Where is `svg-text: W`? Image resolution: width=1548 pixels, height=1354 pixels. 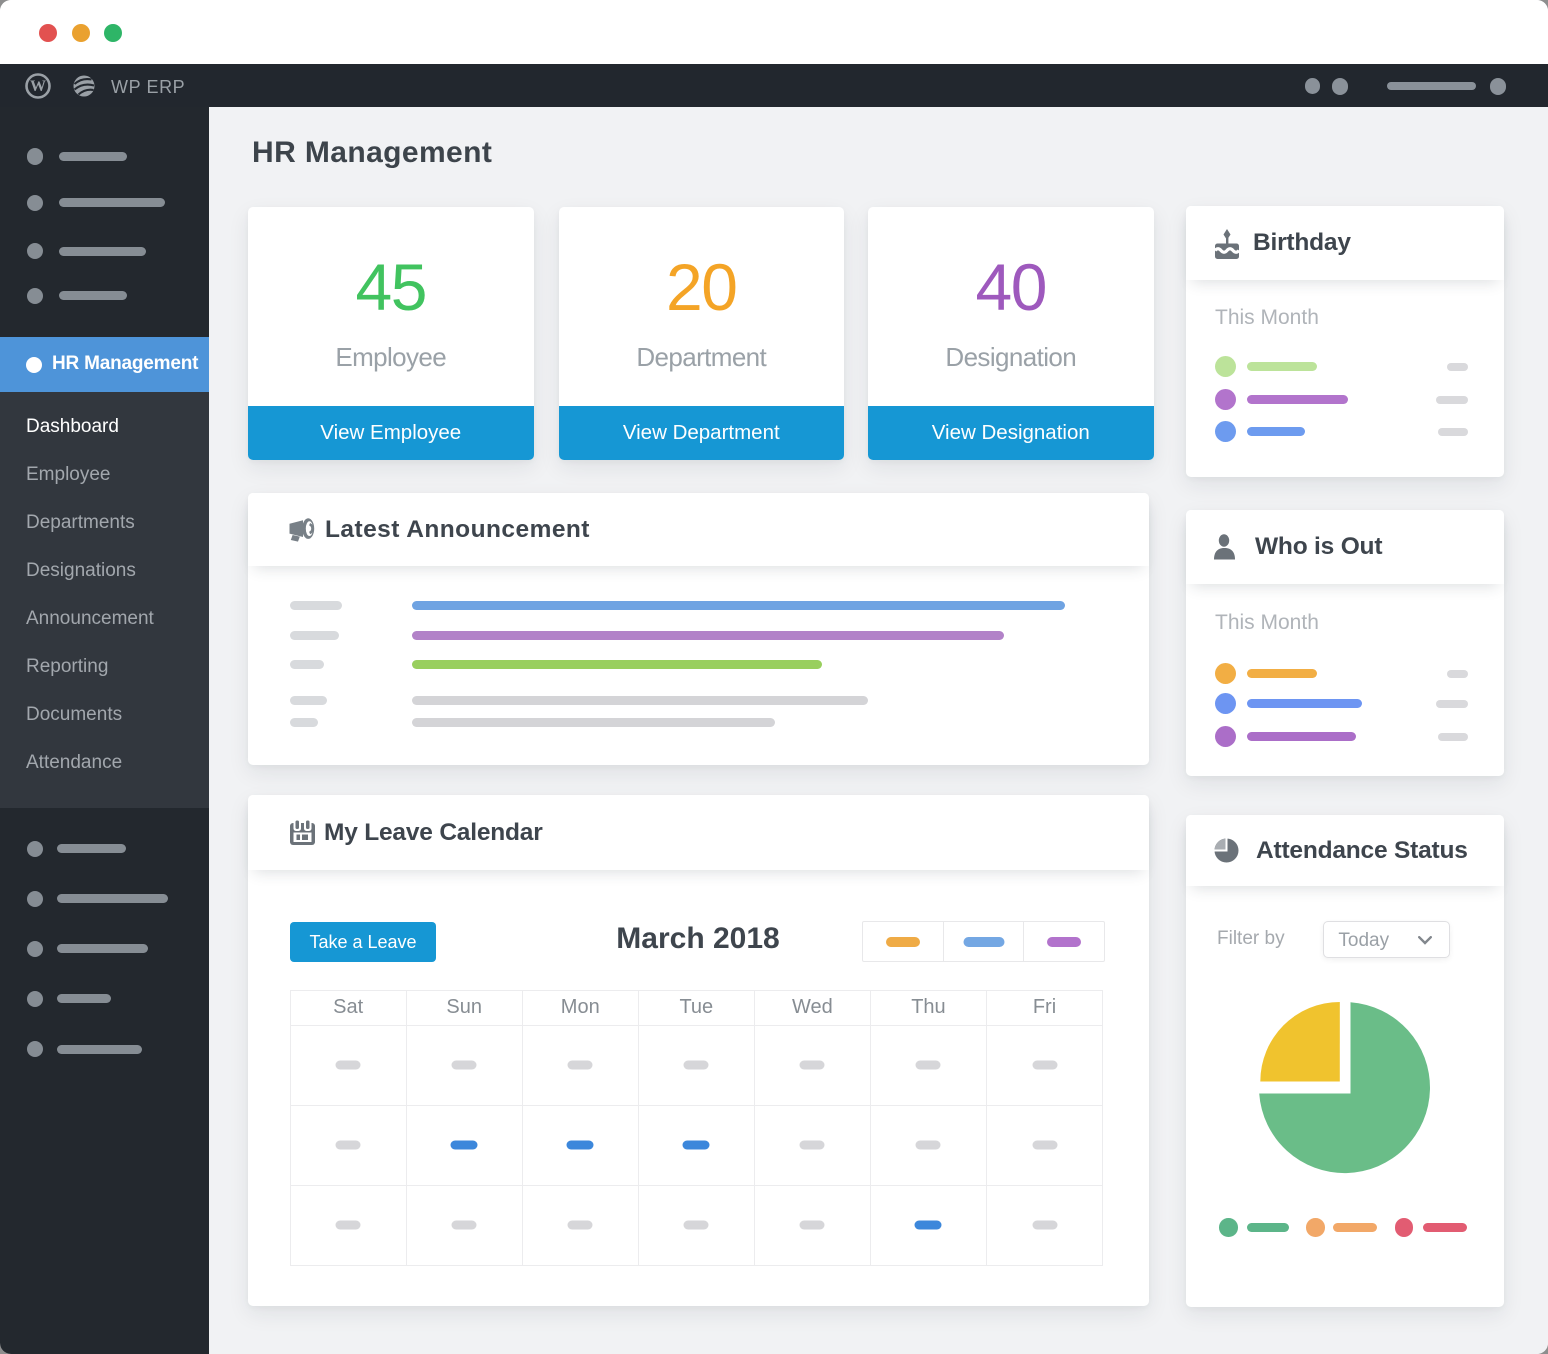
svg-text: W is located at coordinates (38, 86).